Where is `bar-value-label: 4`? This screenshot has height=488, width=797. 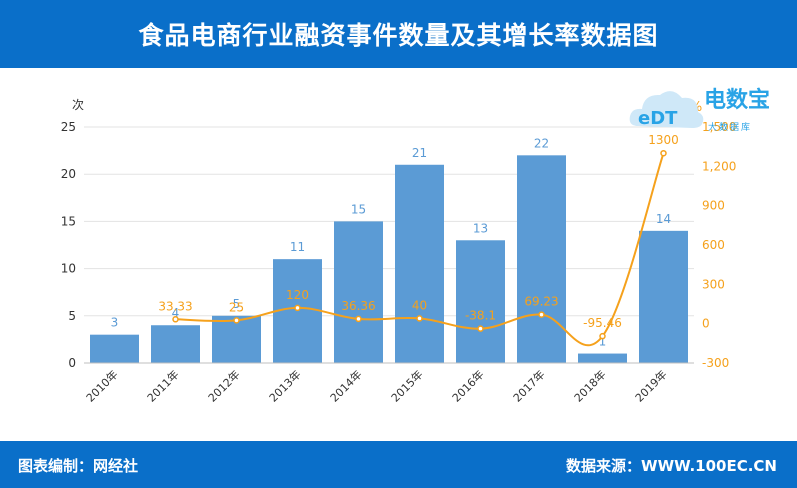 bar-value-label: 4 is located at coordinates (176, 313).